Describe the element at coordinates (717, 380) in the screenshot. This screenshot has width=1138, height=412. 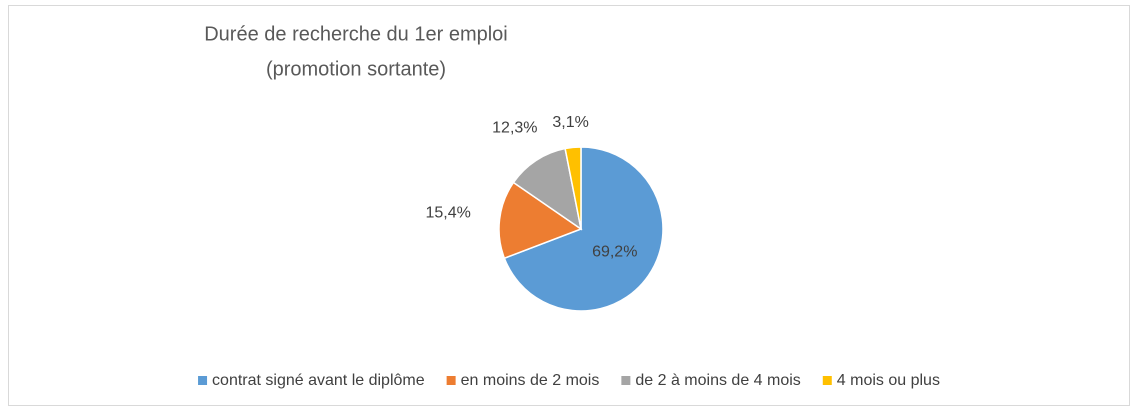
I see `legend-label: de 2 à moins de 4 mois` at that location.